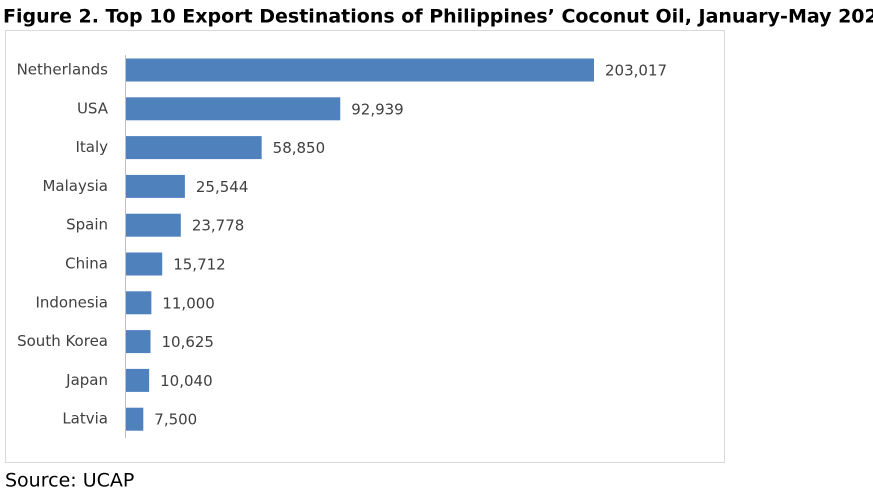 The width and height of the screenshot is (873, 499). I want to click on category-label: Italy, so click(91, 147).